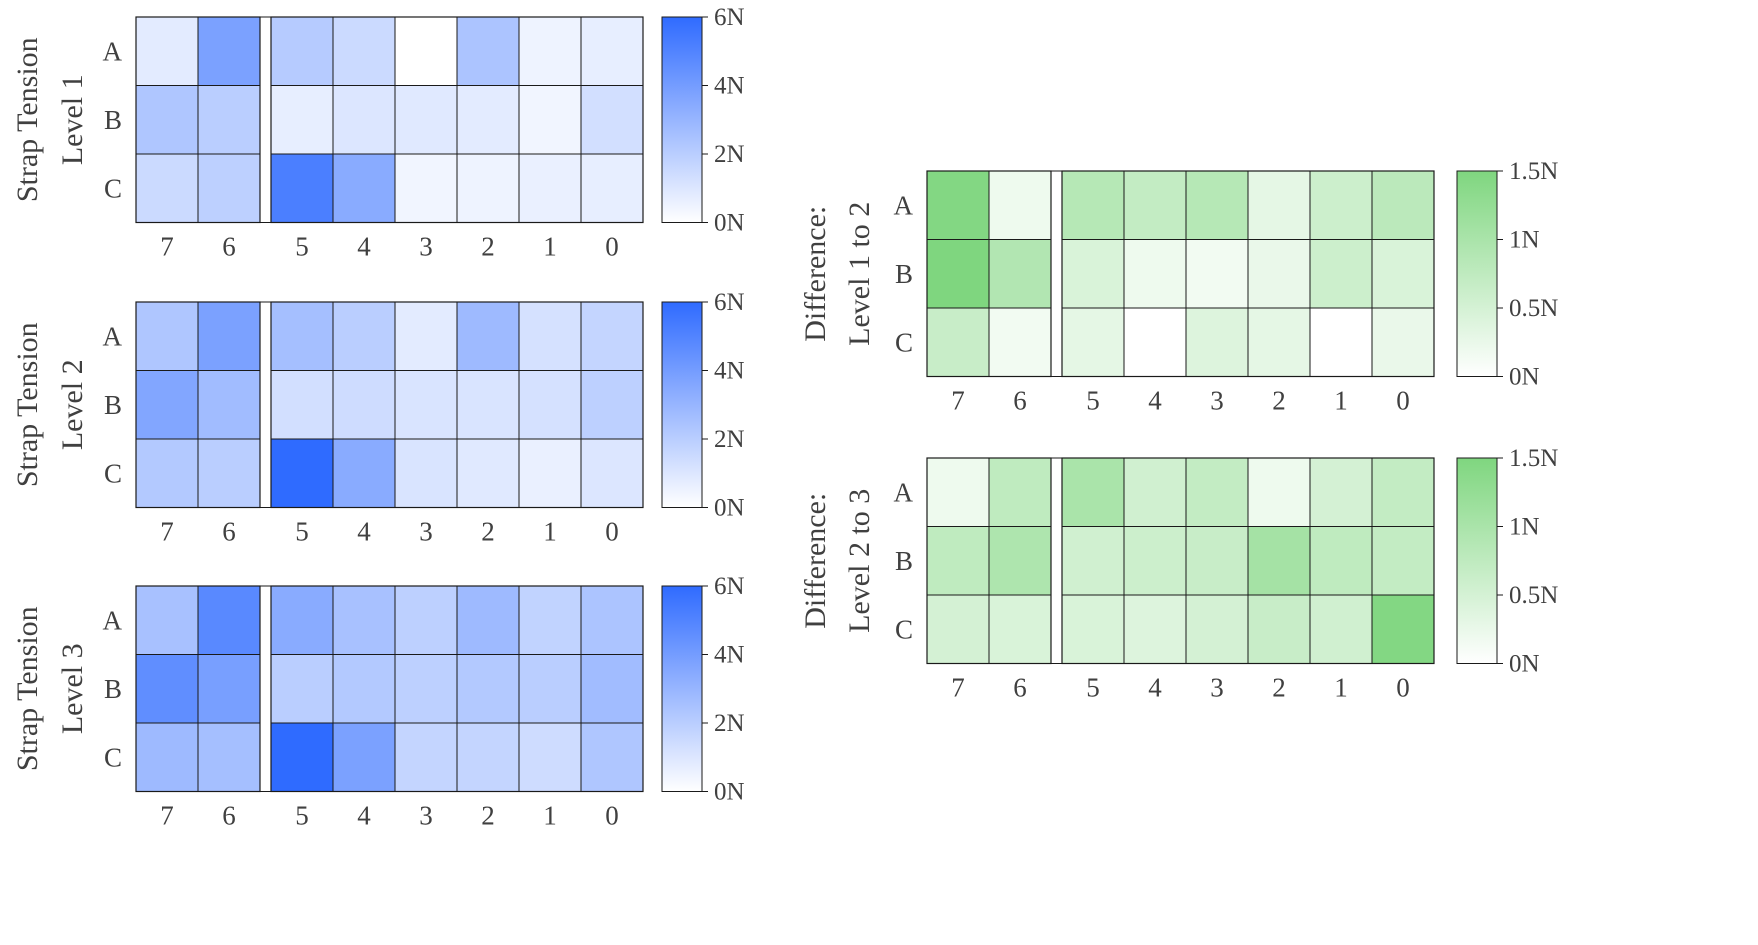  What do you see at coordinates (72, 404) in the screenshot?
I see `y-axis-label: Level 2` at bounding box center [72, 404].